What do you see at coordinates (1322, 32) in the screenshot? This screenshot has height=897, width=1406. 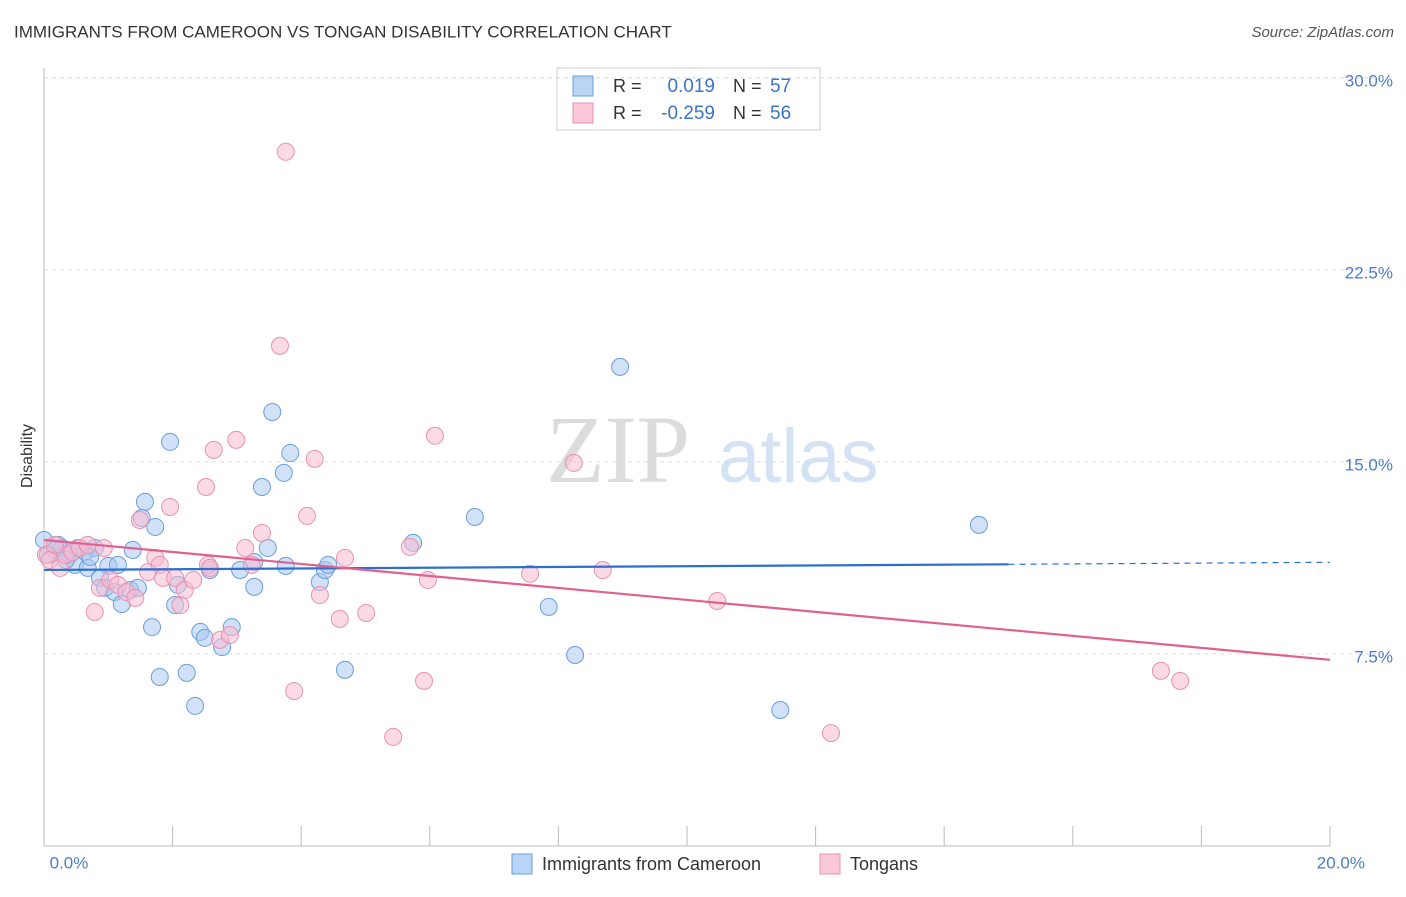 I see `source: Source: ZipAtlas.com` at bounding box center [1322, 32].